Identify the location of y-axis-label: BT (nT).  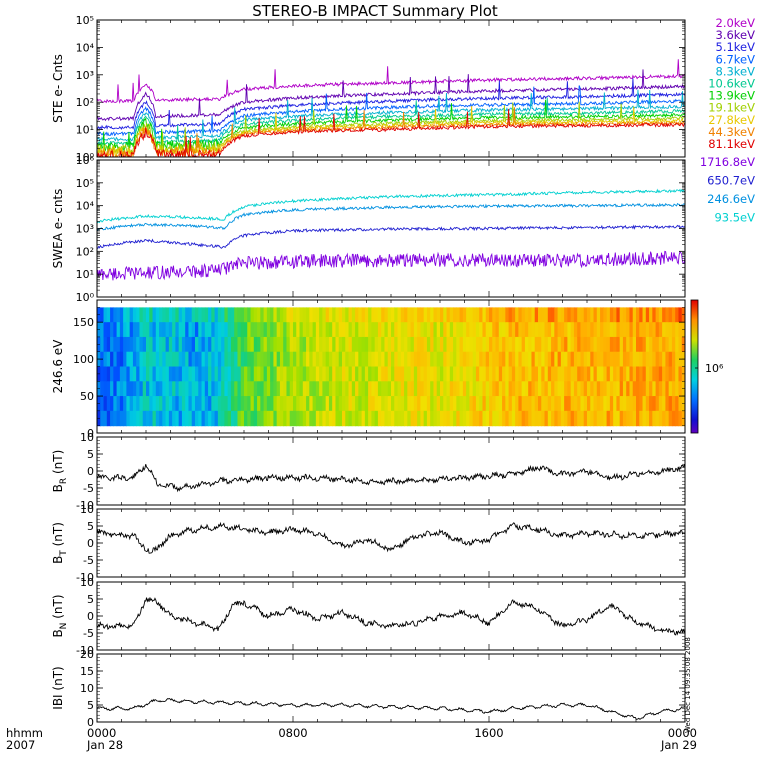
(60, 543).